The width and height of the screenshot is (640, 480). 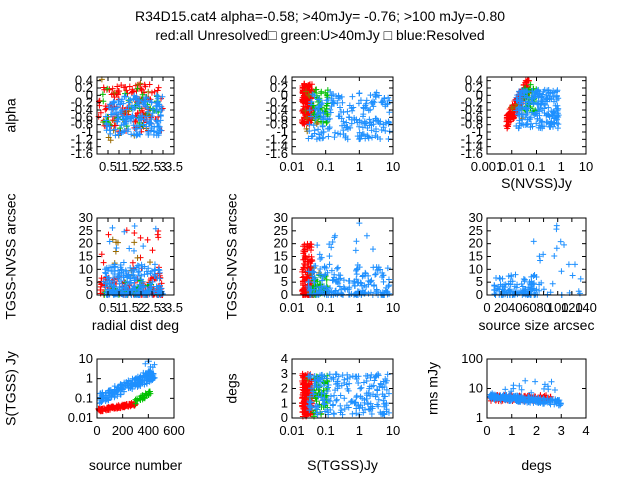 I want to click on x-tick-label: 10, so click(x=393, y=307).